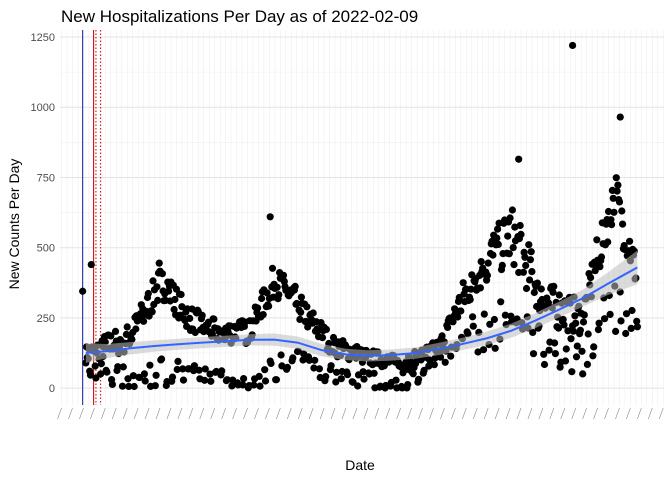 Image resolution: width=672 pixels, height=480 pixels. Describe the element at coordinates (43, 108) in the screenshot. I see `y-tick-label: 1000` at that location.